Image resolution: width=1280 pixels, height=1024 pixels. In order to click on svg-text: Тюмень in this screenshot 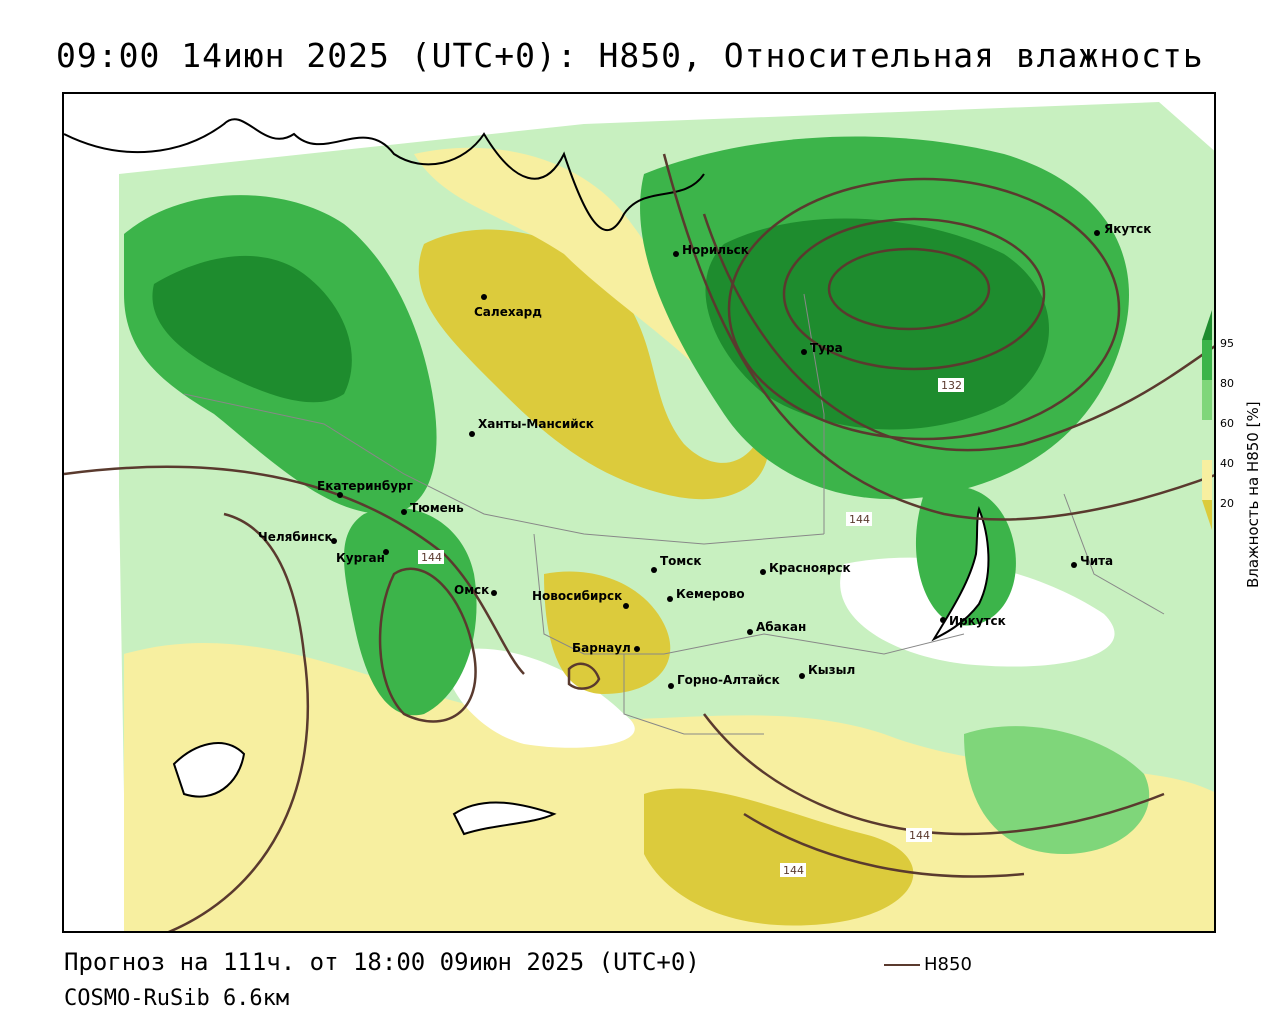, I will do `click(437, 508)`.